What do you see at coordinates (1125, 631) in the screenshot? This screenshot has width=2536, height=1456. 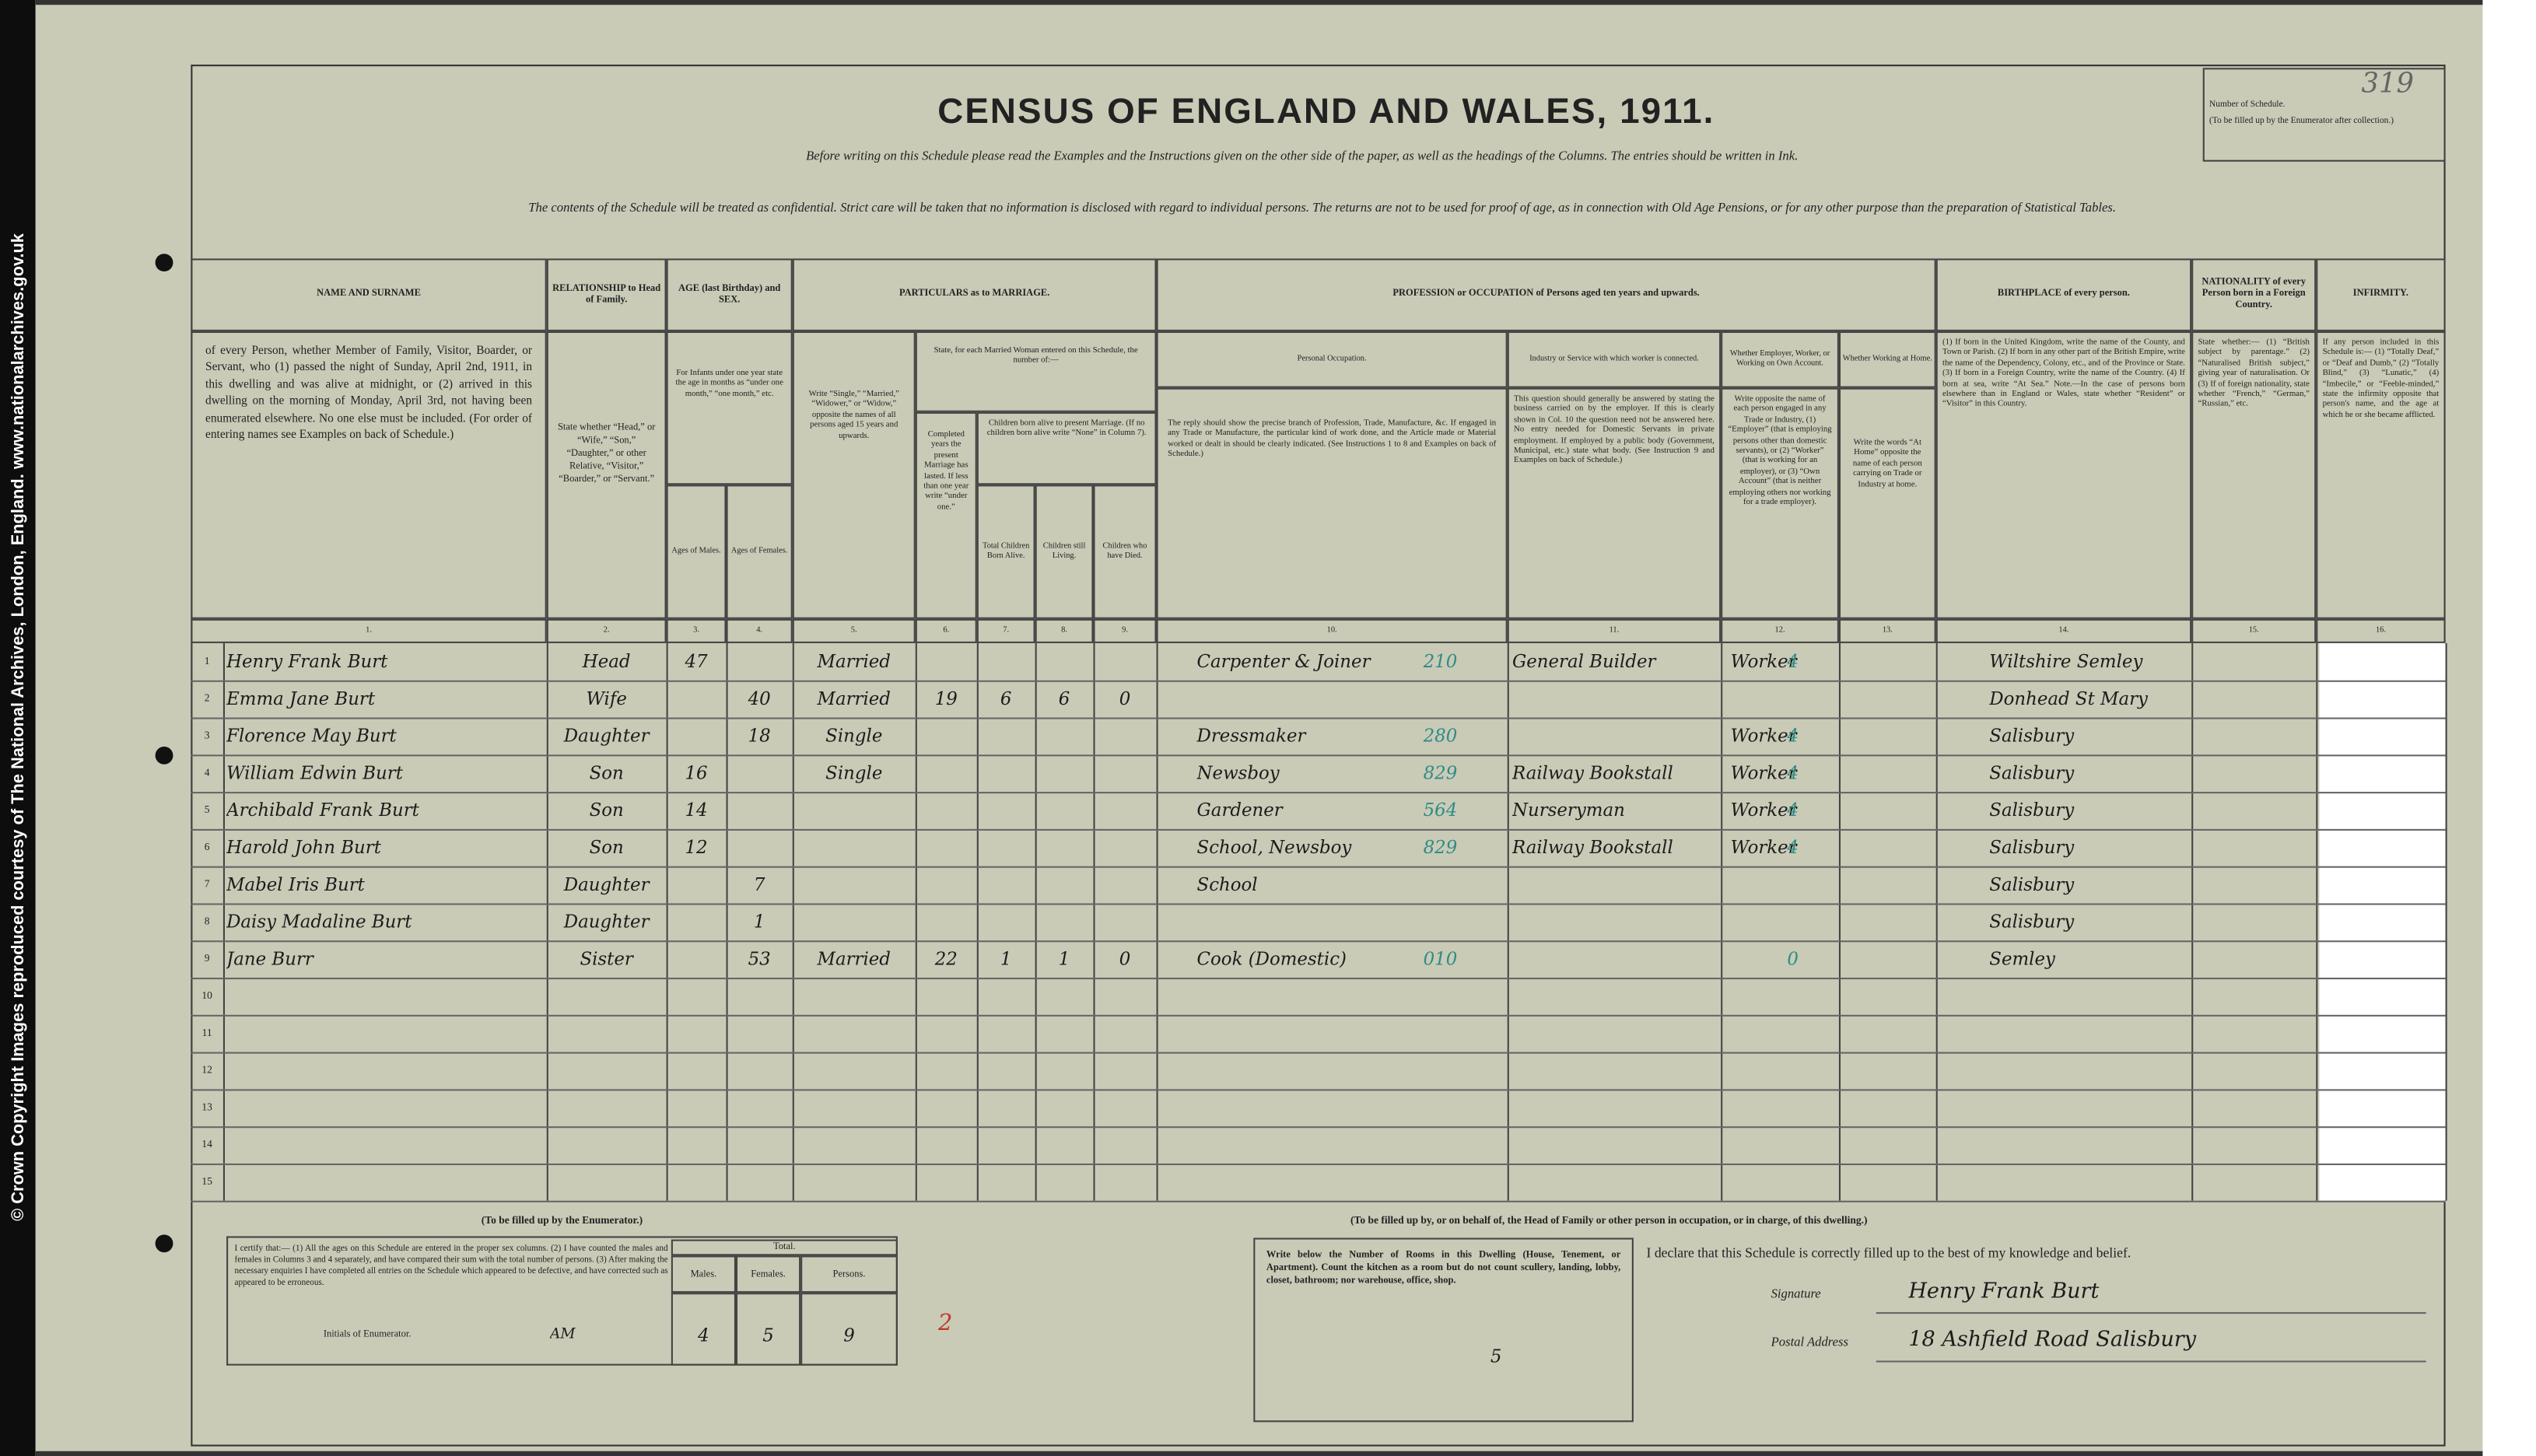 I see `column-number: 9.` at bounding box center [1125, 631].